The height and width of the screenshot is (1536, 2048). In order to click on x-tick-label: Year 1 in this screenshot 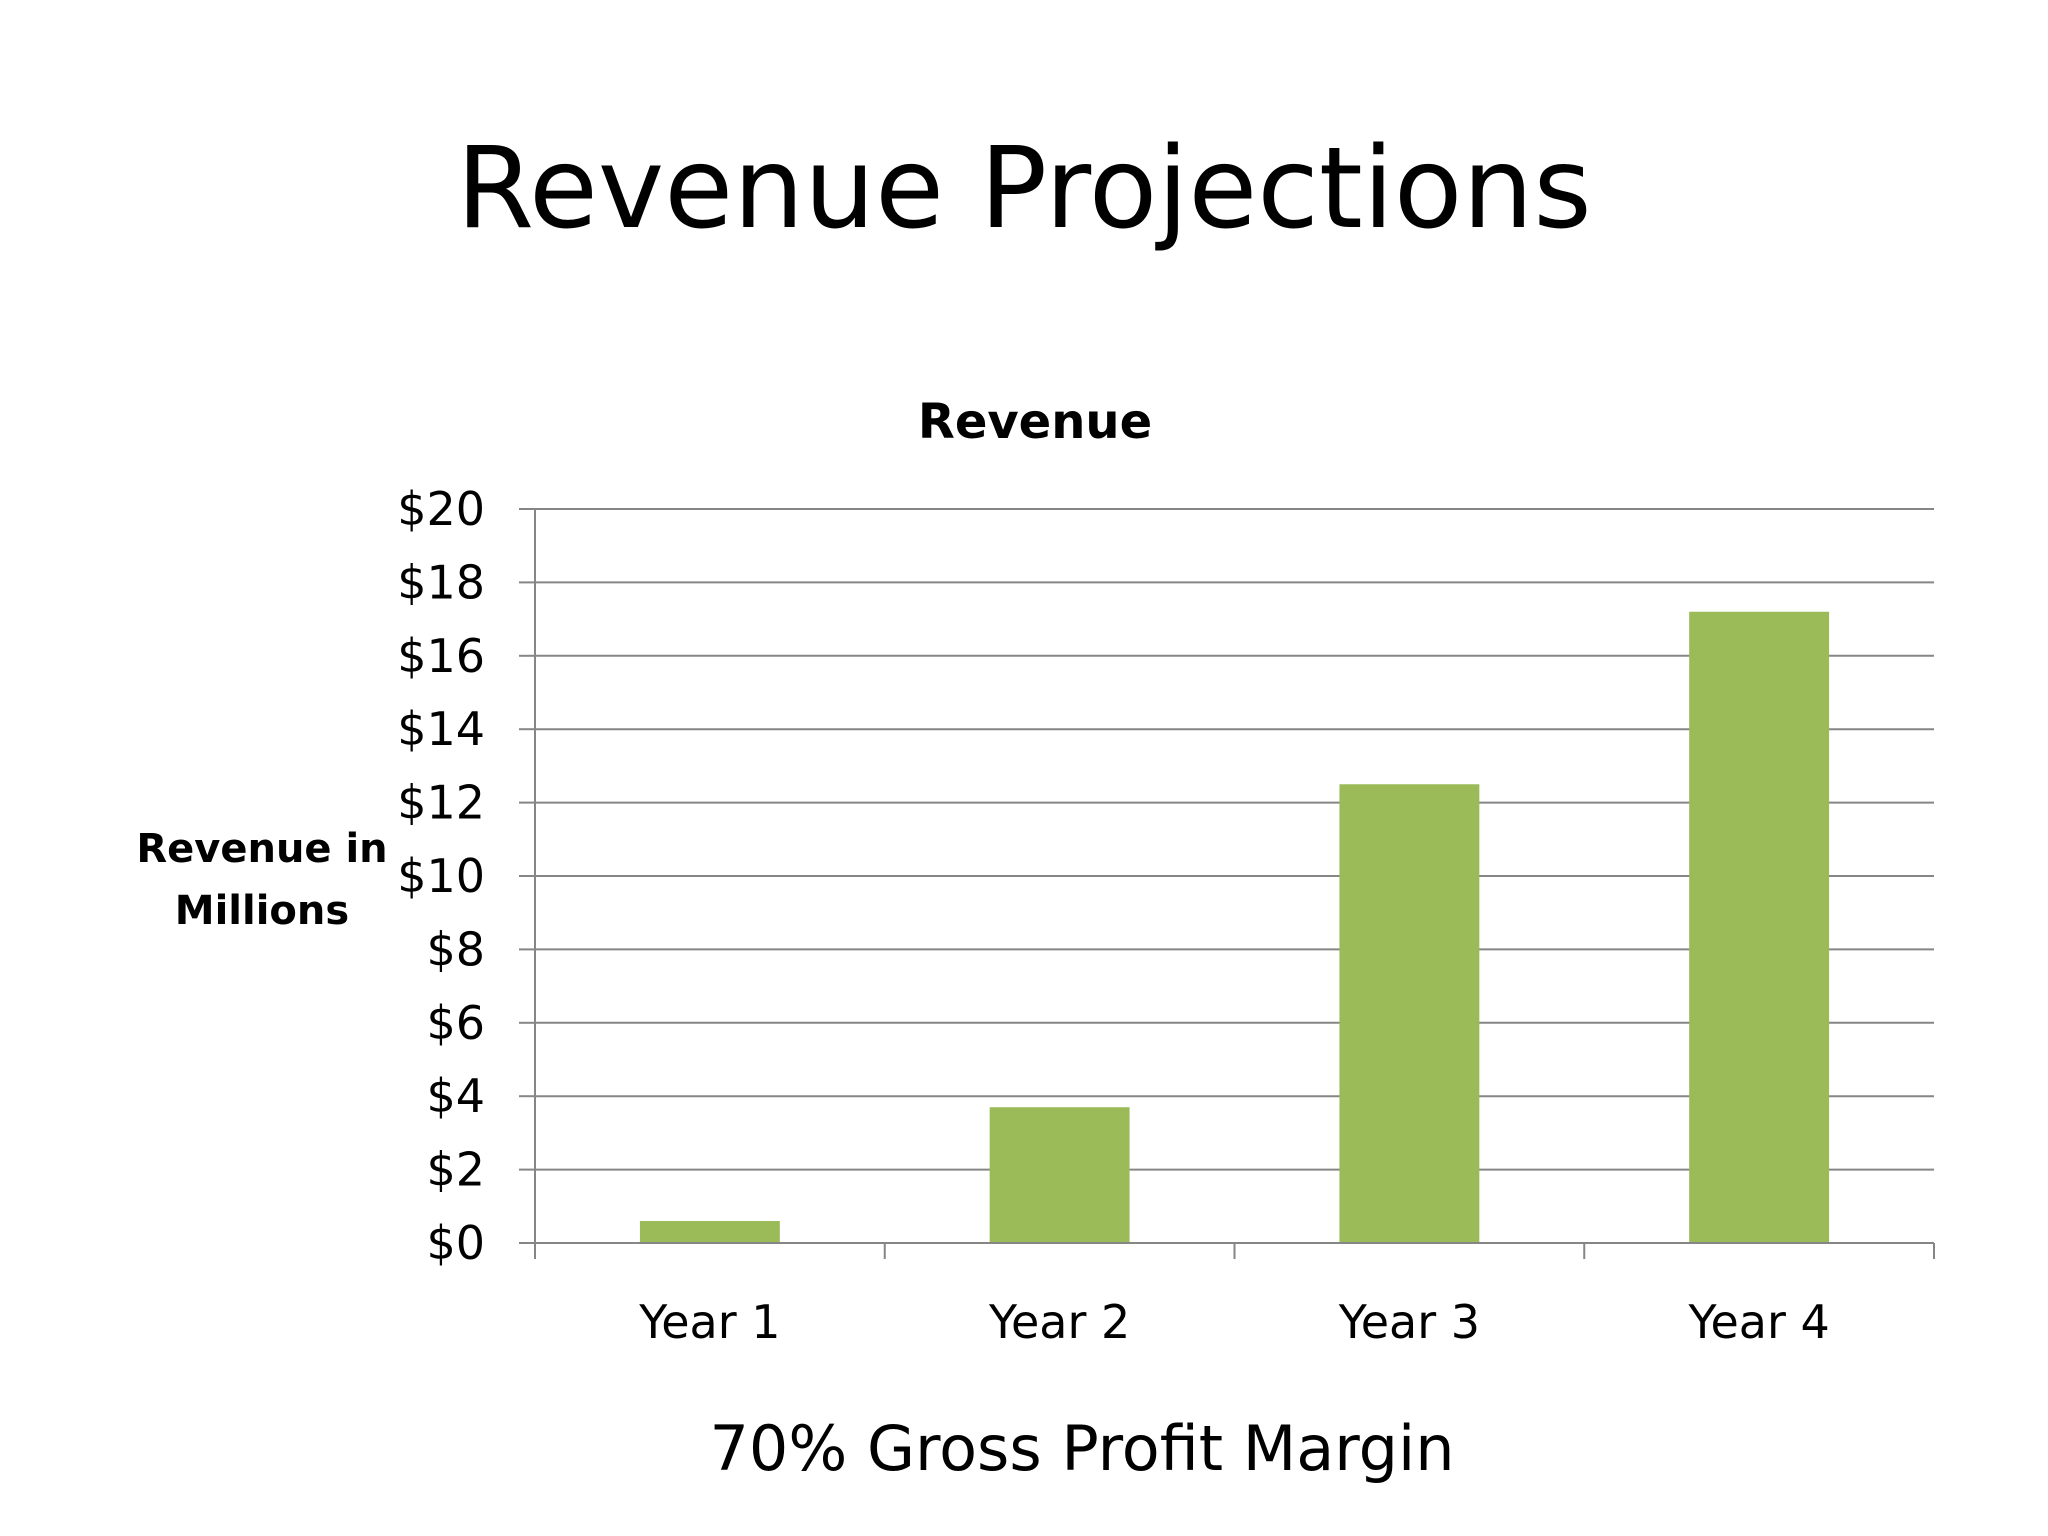, I will do `click(709, 1322)`.